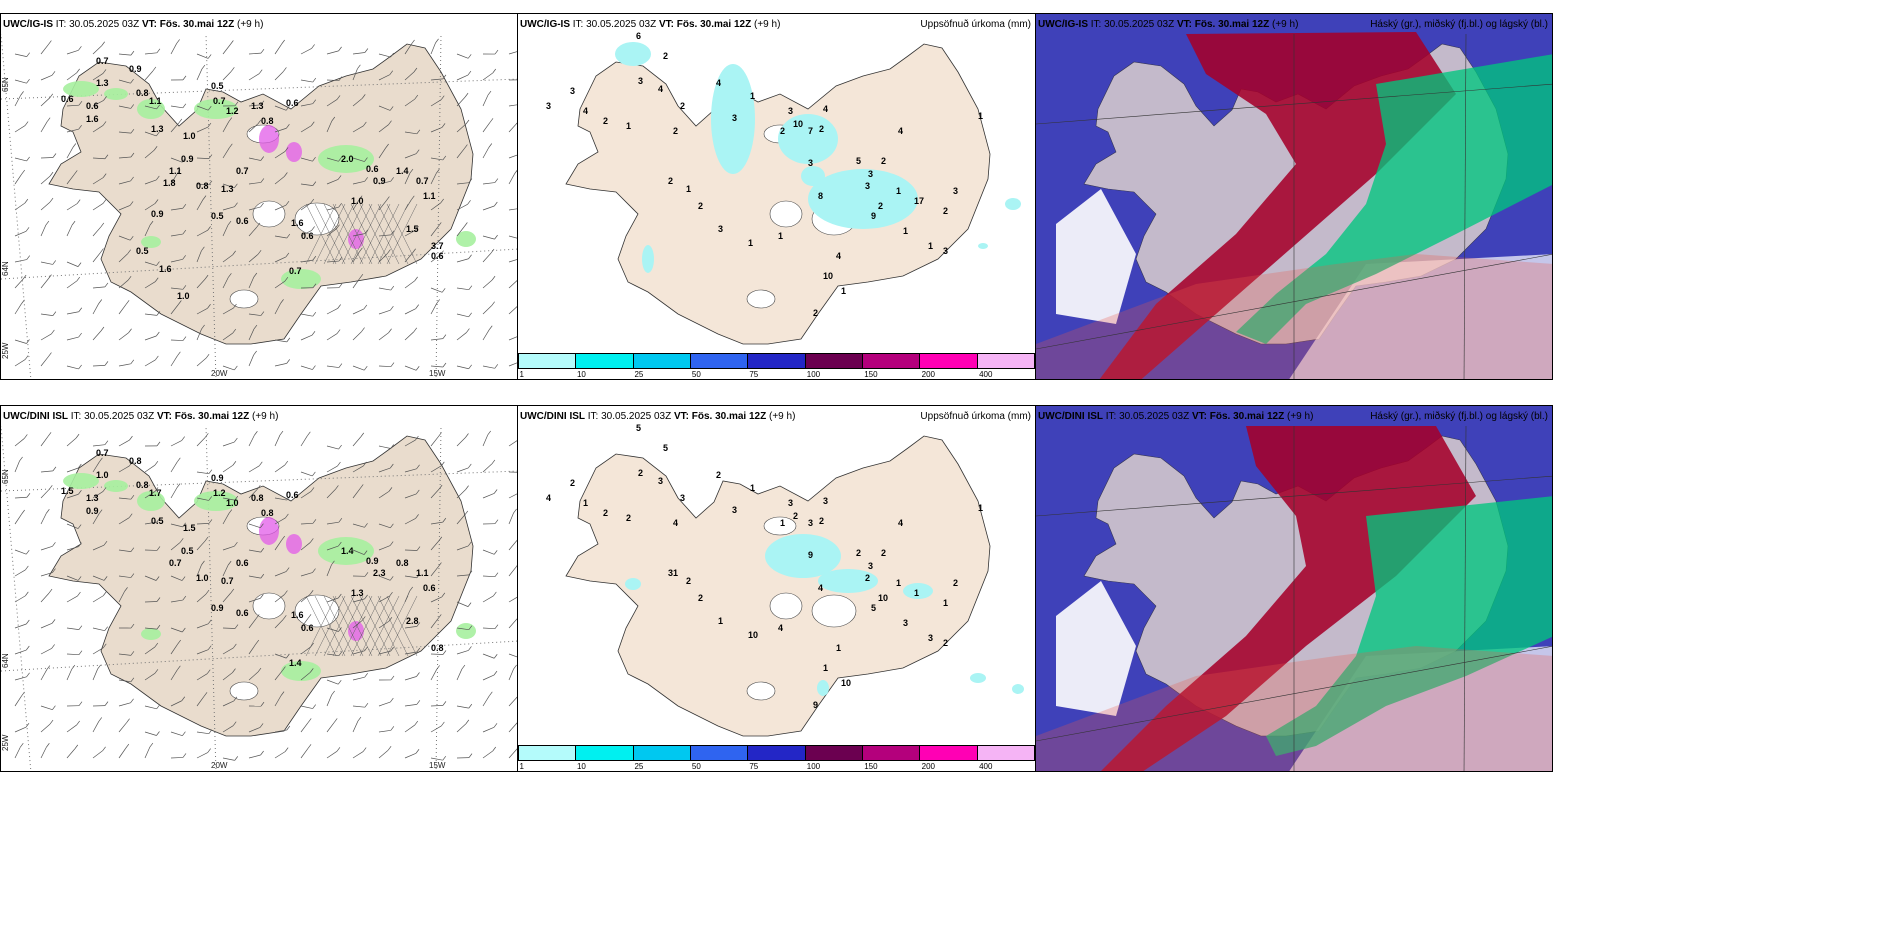 This screenshot has width=1900, height=950. Describe the element at coordinates (169, 183) in the screenshot. I see `value-label: 1.8` at that location.